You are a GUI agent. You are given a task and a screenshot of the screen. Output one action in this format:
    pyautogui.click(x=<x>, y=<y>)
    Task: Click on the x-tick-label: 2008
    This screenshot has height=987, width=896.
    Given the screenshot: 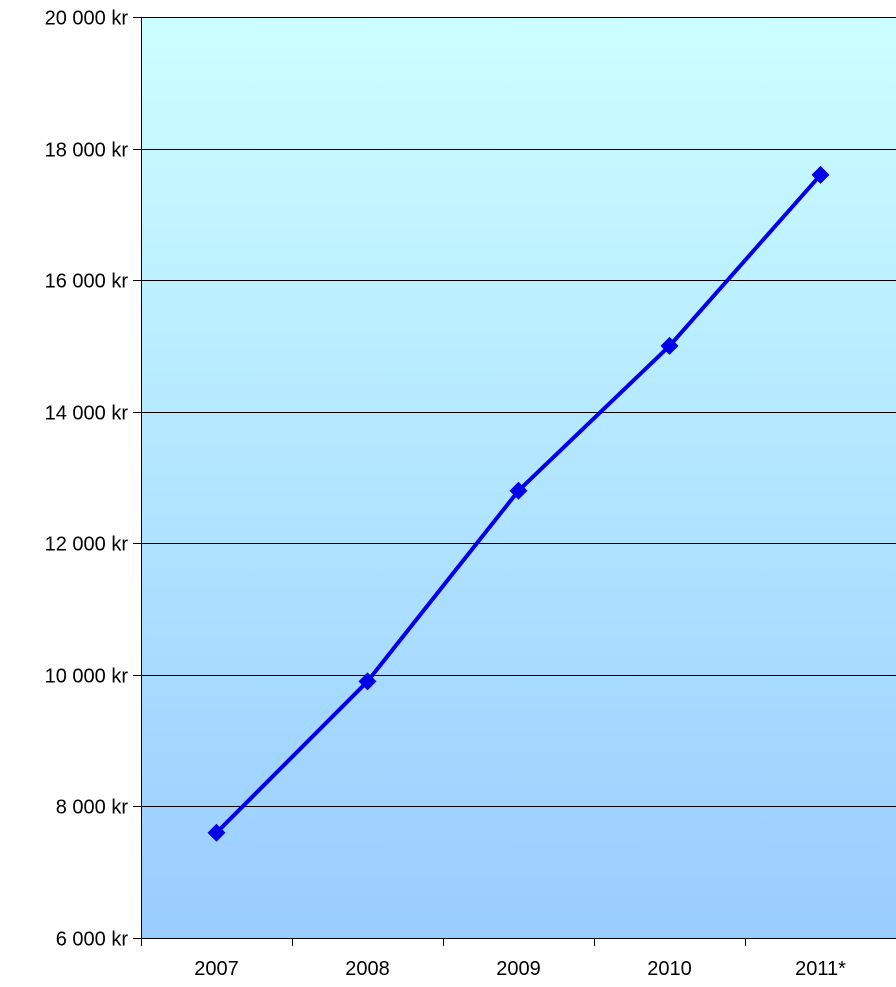 What is the action you would take?
    pyautogui.click(x=367, y=969)
    